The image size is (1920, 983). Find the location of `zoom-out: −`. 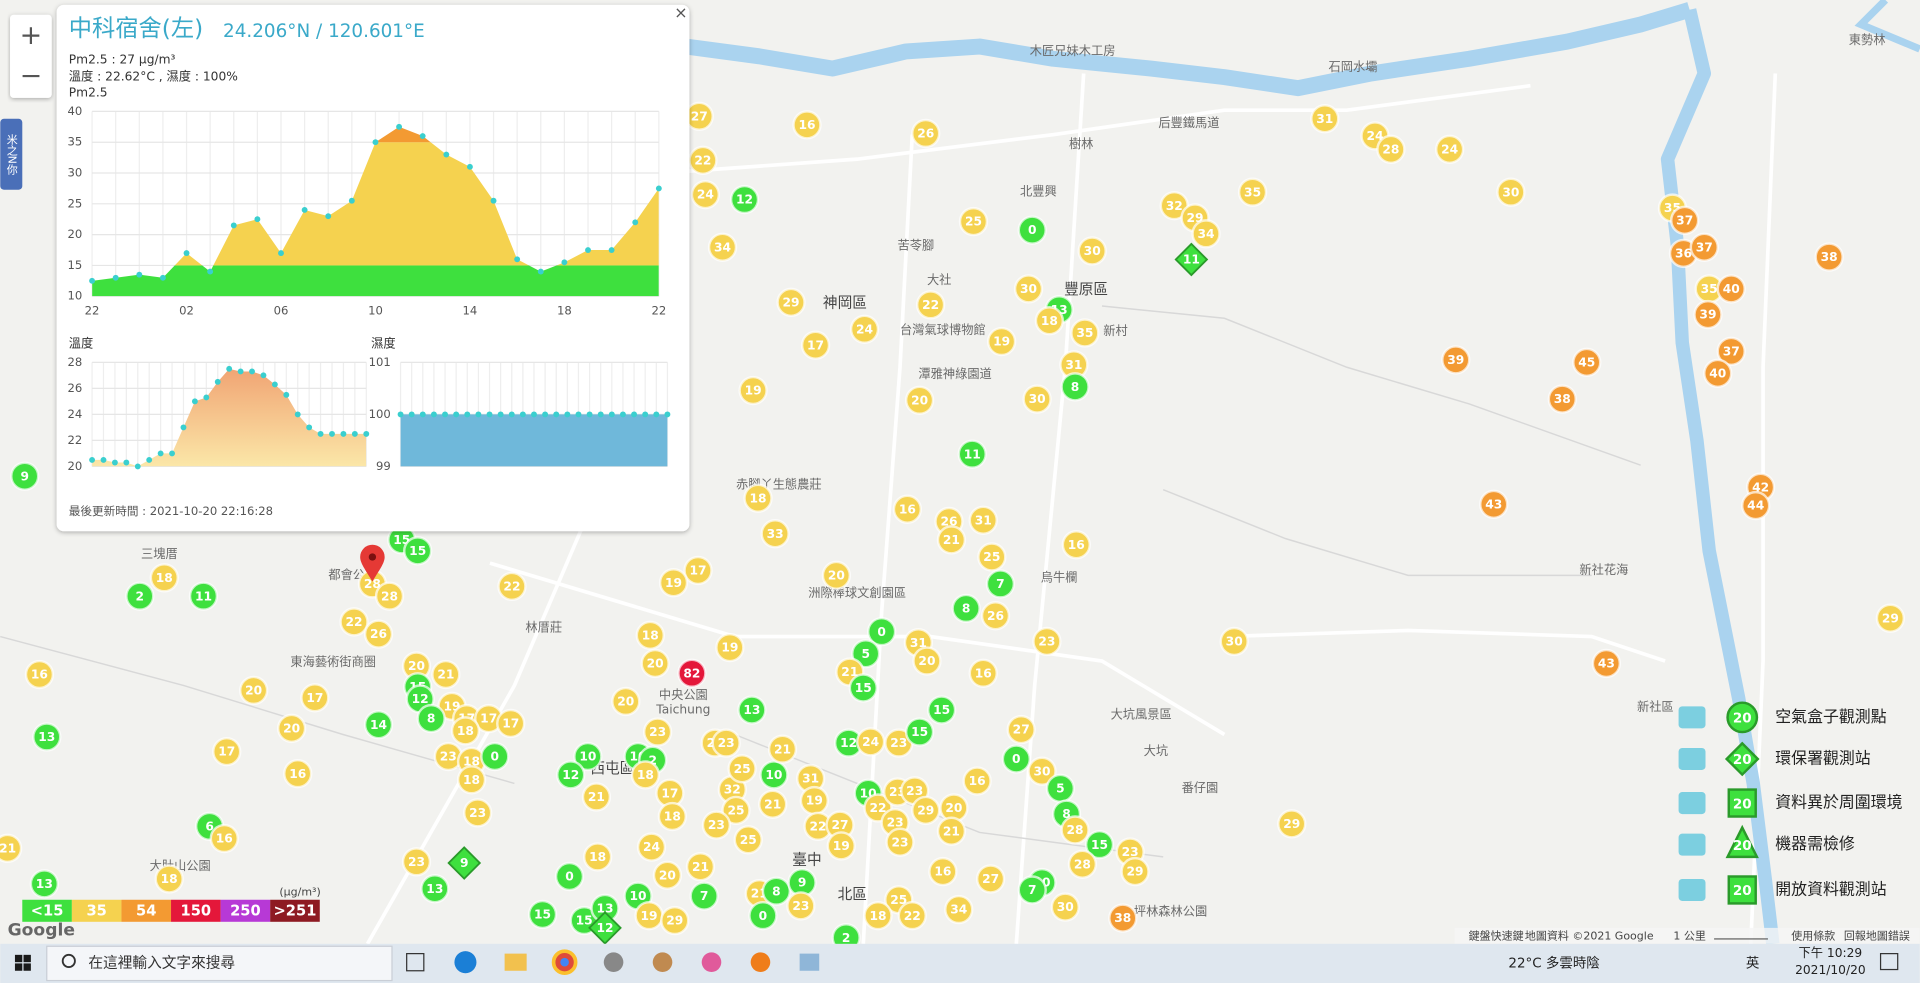

zoom-out: − is located at coordinates (31, 76).